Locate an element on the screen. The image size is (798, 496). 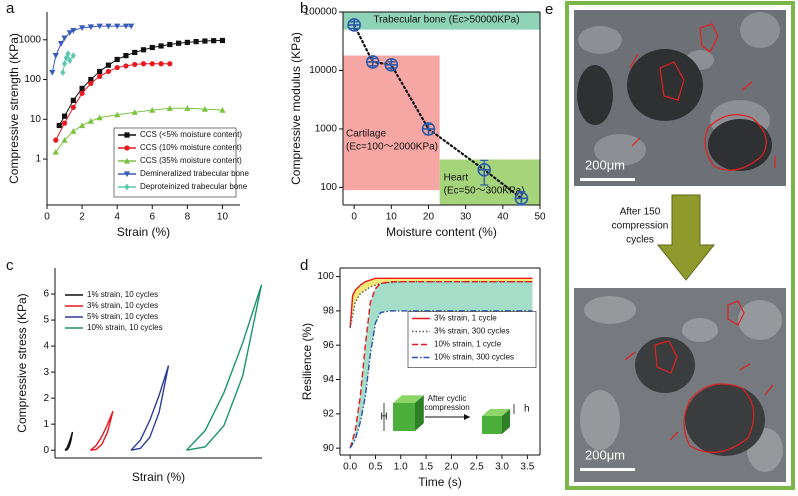
legend-label: 3% strain, 300 cycles is located at coordinates (472, 331).